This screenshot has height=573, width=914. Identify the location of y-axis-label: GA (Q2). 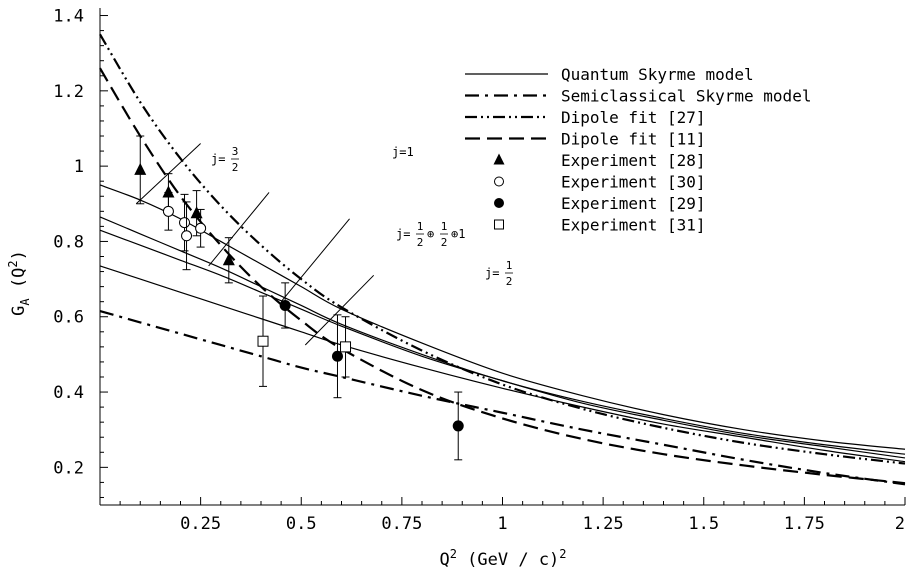
(19, 283).